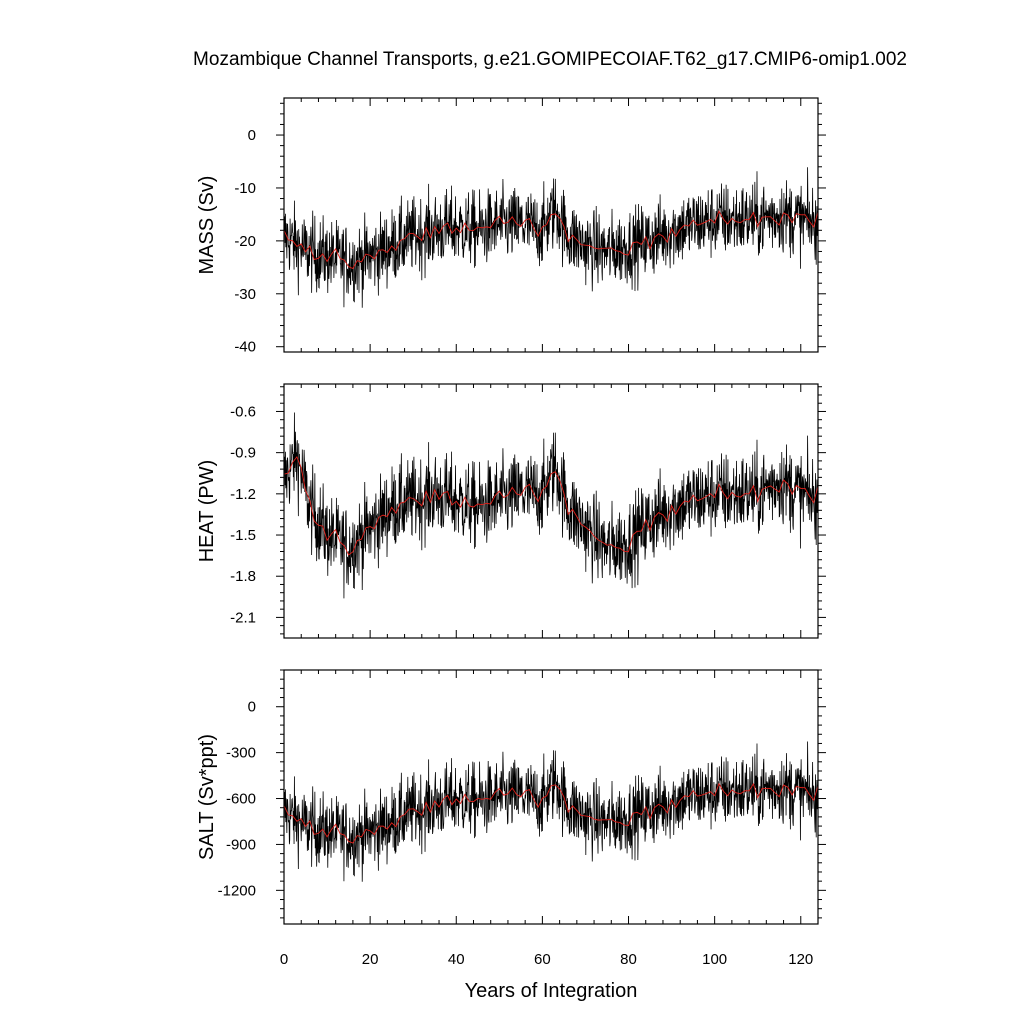 This screenshot has width=1024, height=1024. Describe the element at coordinates (243, 453) in the screenshot. I see `y-tick-label: -0.9` at that location.